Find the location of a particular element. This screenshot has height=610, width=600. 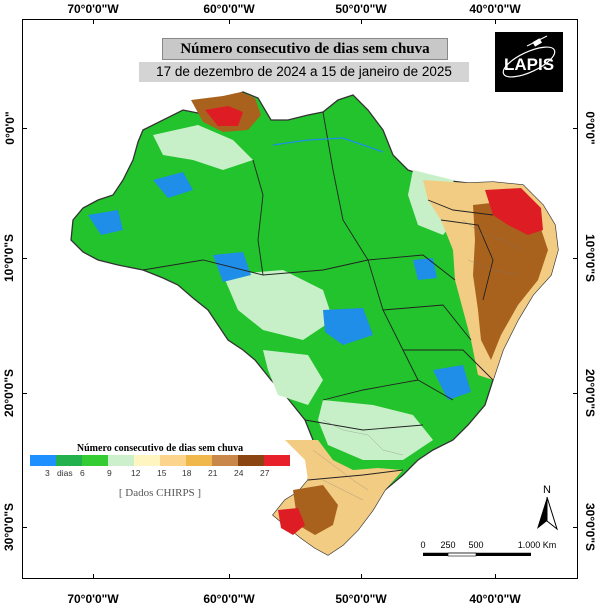

legend-label-15: 15 is located at coordinates (162, 473).